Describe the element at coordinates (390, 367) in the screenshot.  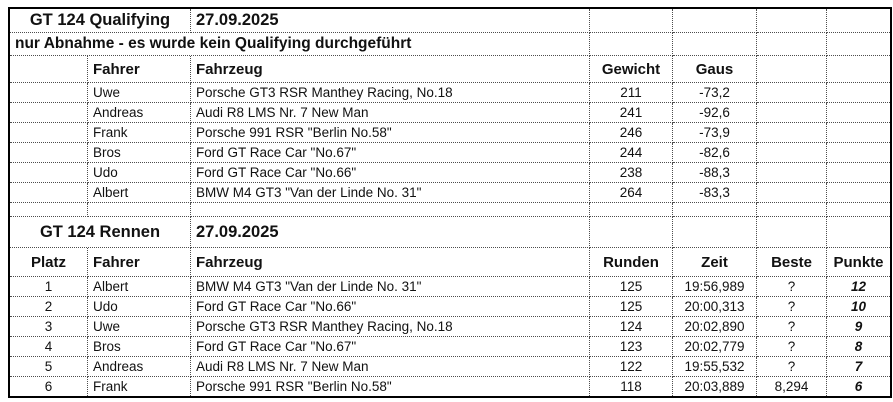
I see `r-cell-fahrzeug: Audi R8 LMS Nr. 7 New Man` at that location.